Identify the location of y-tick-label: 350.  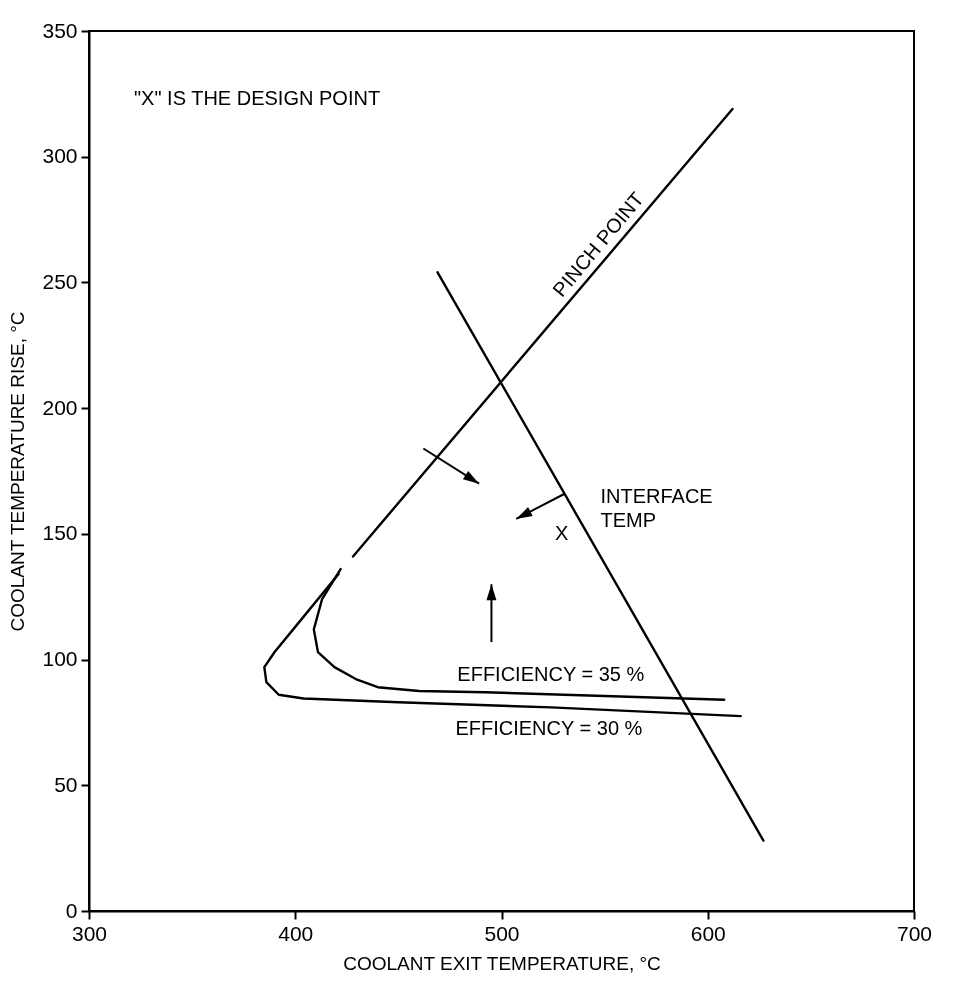
(60, 30).